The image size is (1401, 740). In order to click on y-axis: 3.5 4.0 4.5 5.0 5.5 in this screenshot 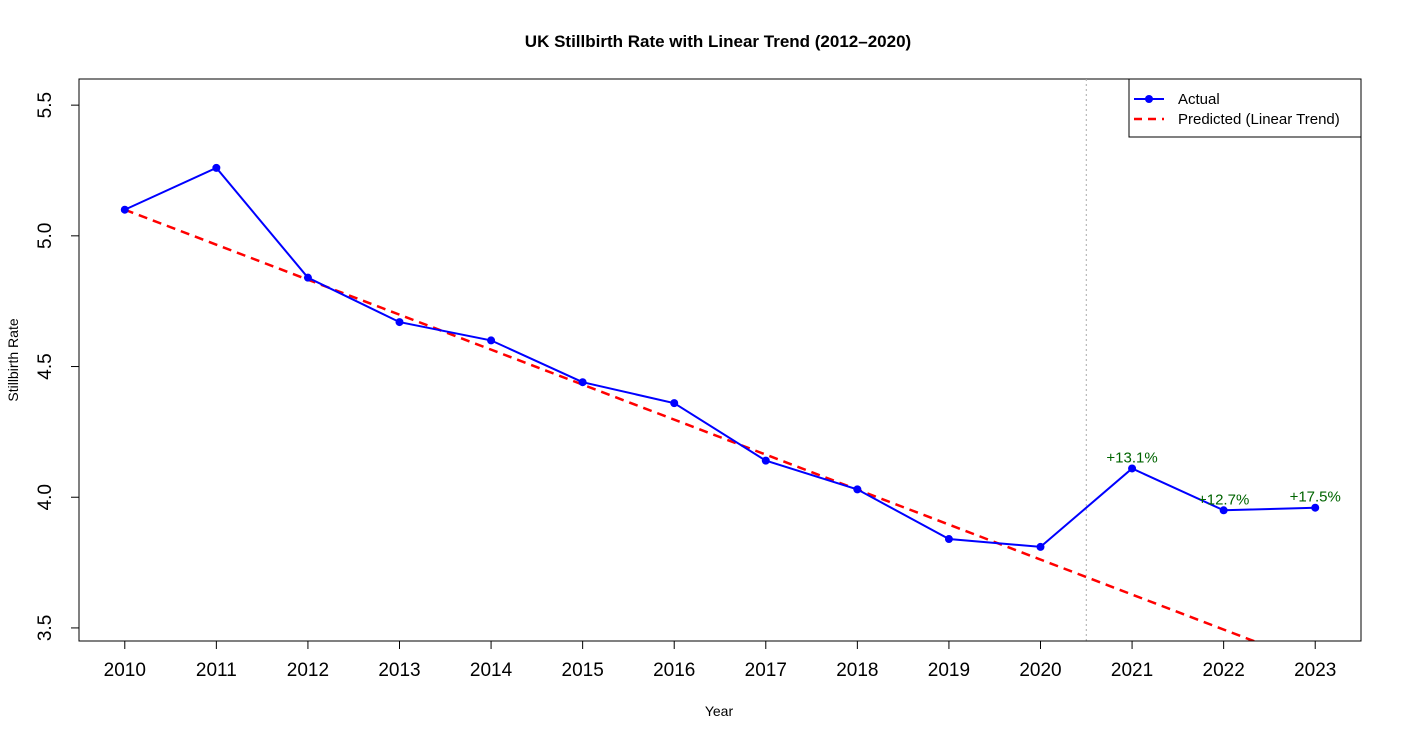, I will do `click(57, 366)`.